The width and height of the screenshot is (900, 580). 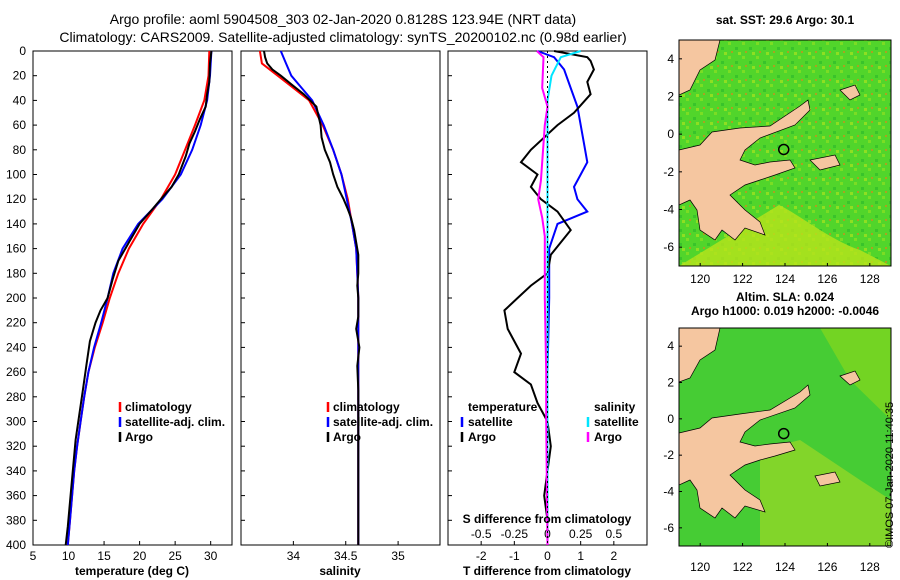 I want to click on depth-tick-label: 360, so click(x=16, y=496).